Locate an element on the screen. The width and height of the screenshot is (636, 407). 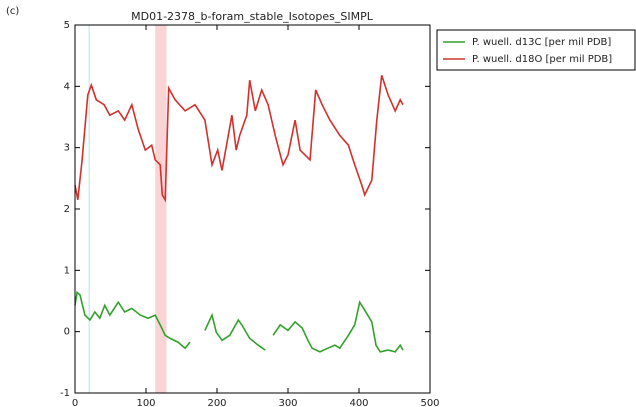
y-tick-label: 4 is located at coordinates (67, 86).